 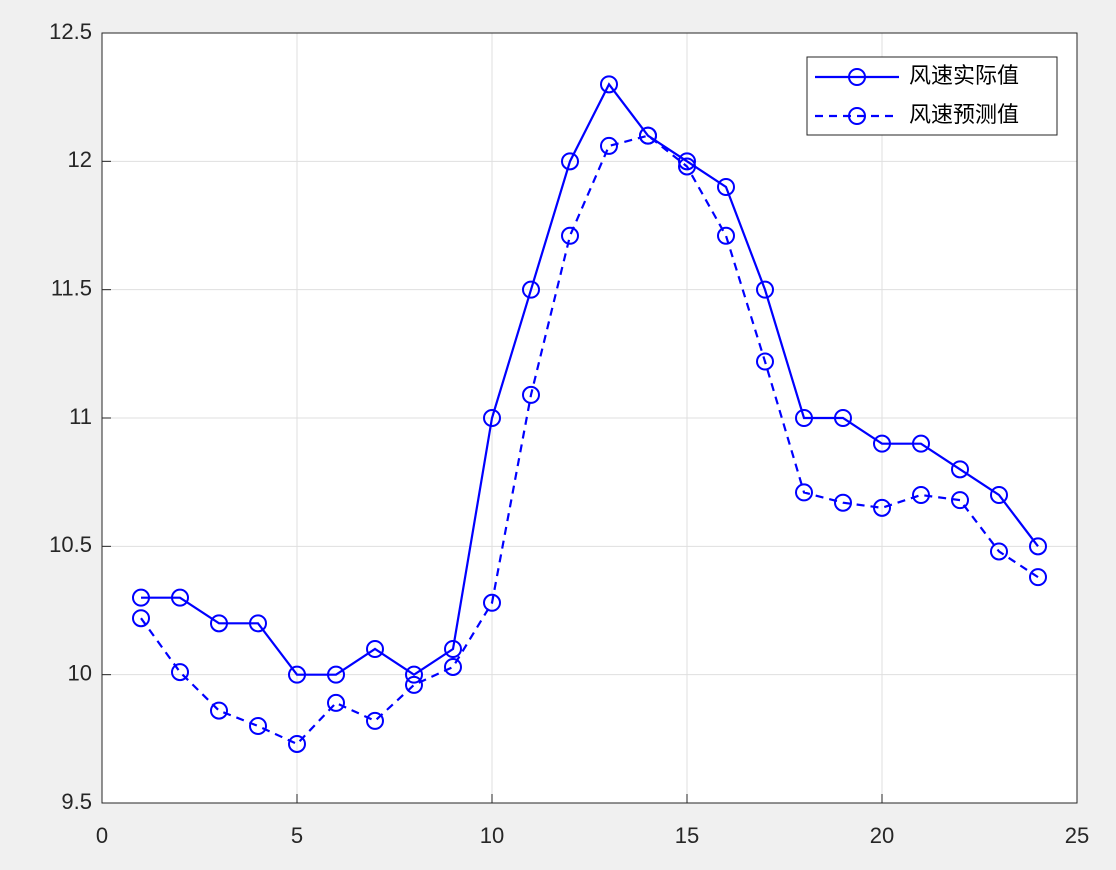 What do you see at coordinates (964, 75) in the screenshot?
I see `legend-label: 风速实际值` at bounding box center [964, 75].